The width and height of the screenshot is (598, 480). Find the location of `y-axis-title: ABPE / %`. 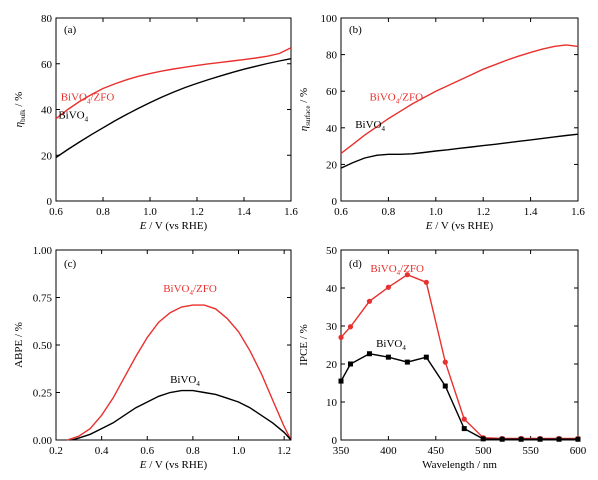

y-axis-title: ABPE / % is located at coordinates (19, 345).